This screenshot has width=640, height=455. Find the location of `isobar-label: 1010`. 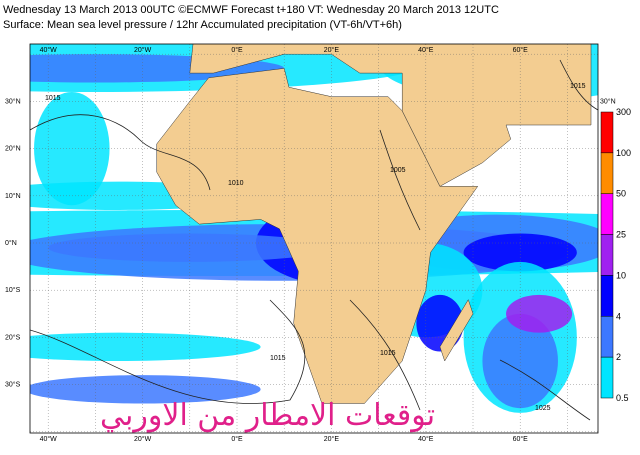

isobar-label: 1010 is located at coordinates (236, 183).